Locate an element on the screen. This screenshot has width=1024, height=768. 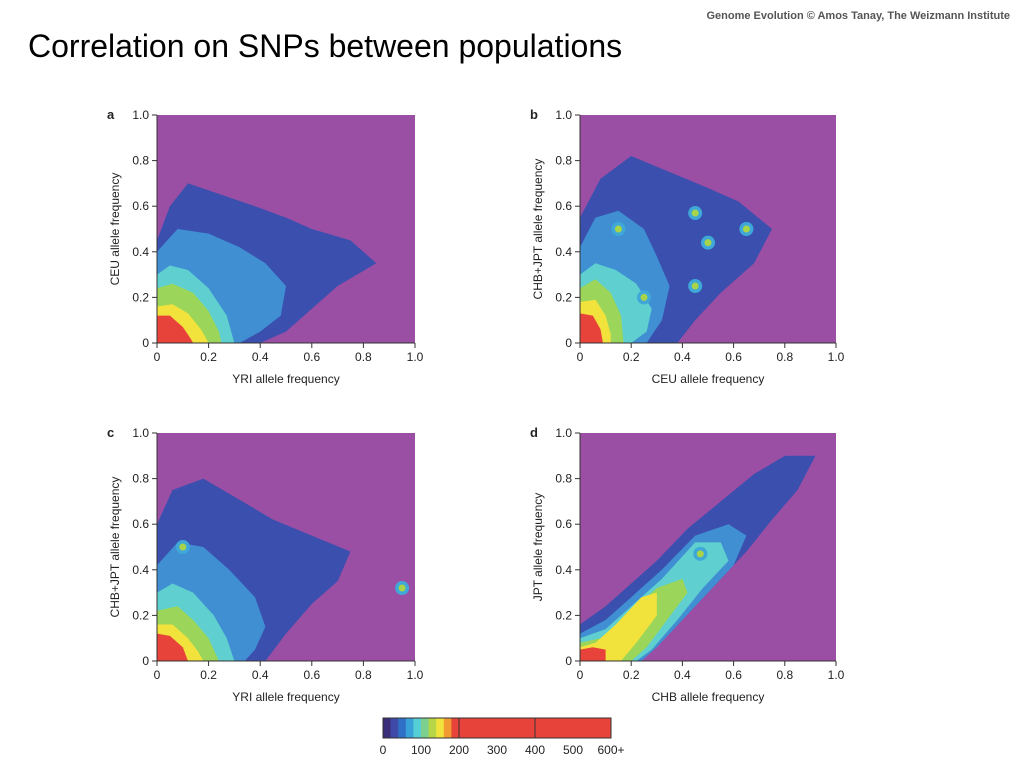
colorbar-tick-label: 600+ is located at coordinates (610, 750).